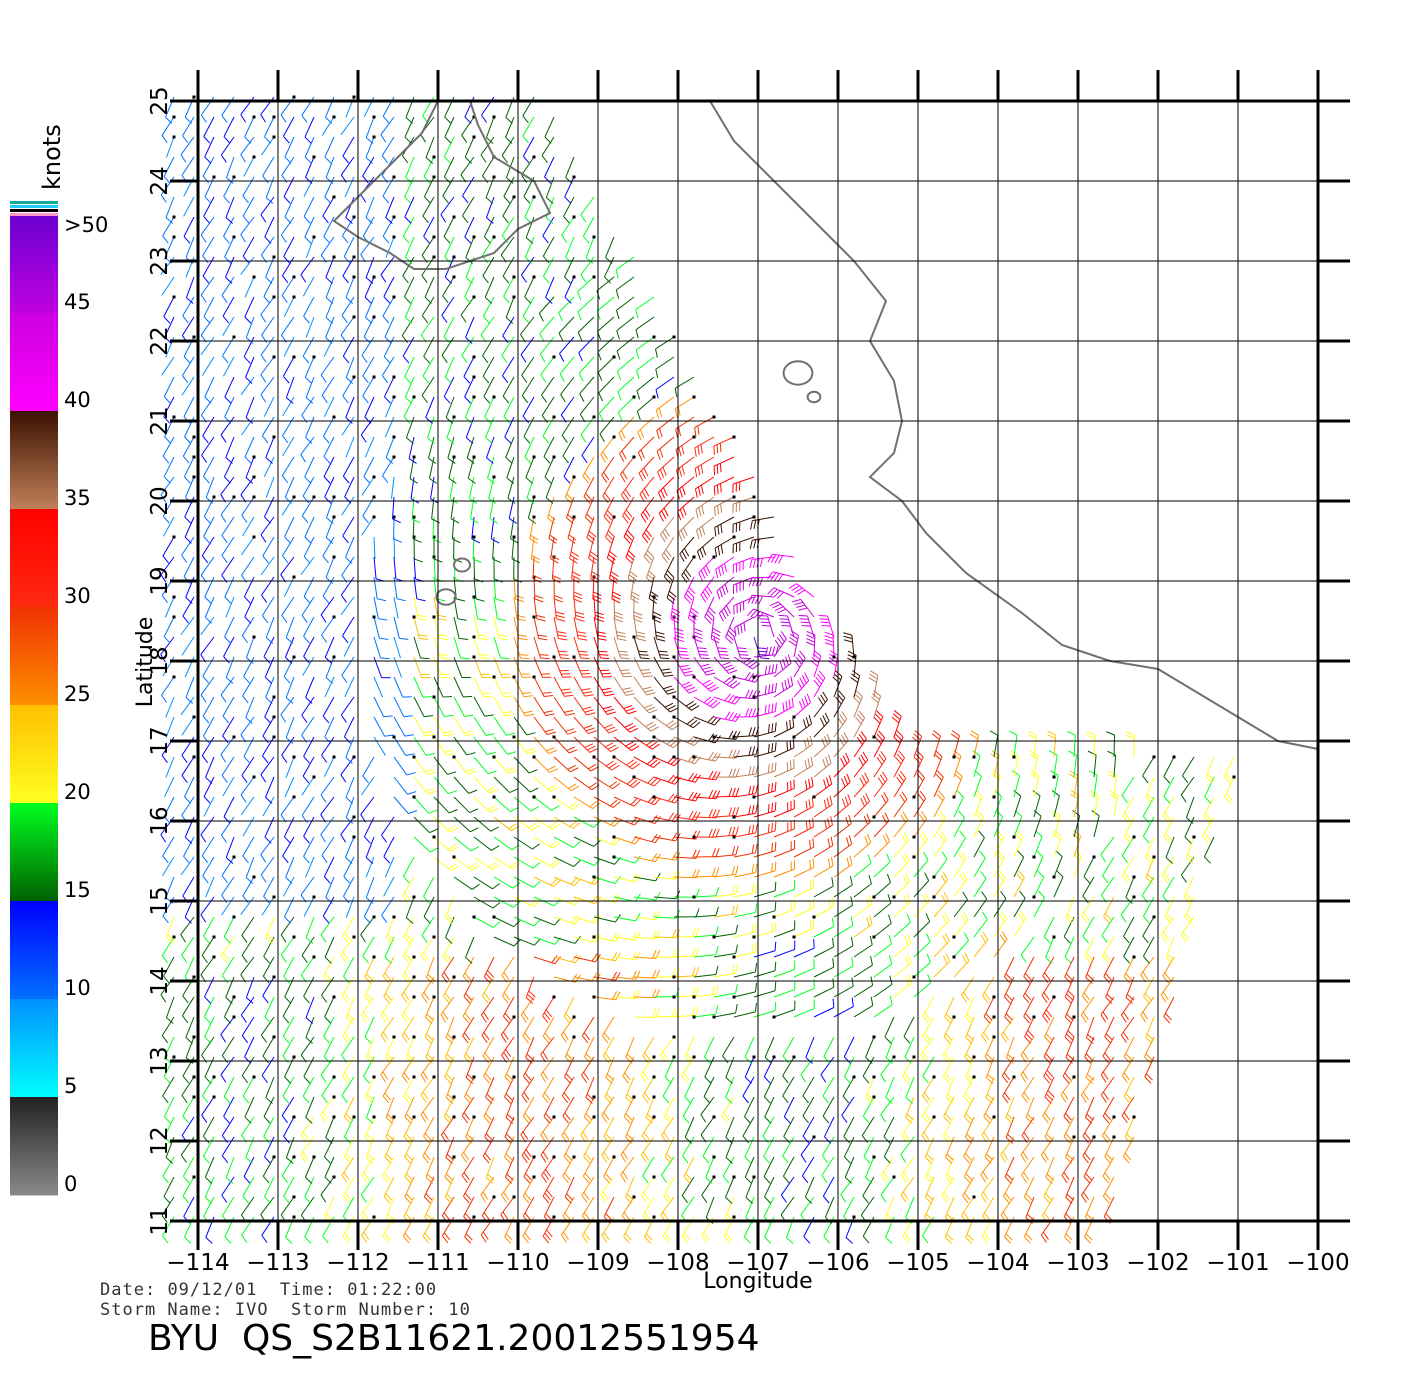 Image resolution: width=1420 pixels, height=1400 pixels. Describe the element at coordinates (160, 580) in the screenshot. I see `lat-tick-label: 19` at that location.